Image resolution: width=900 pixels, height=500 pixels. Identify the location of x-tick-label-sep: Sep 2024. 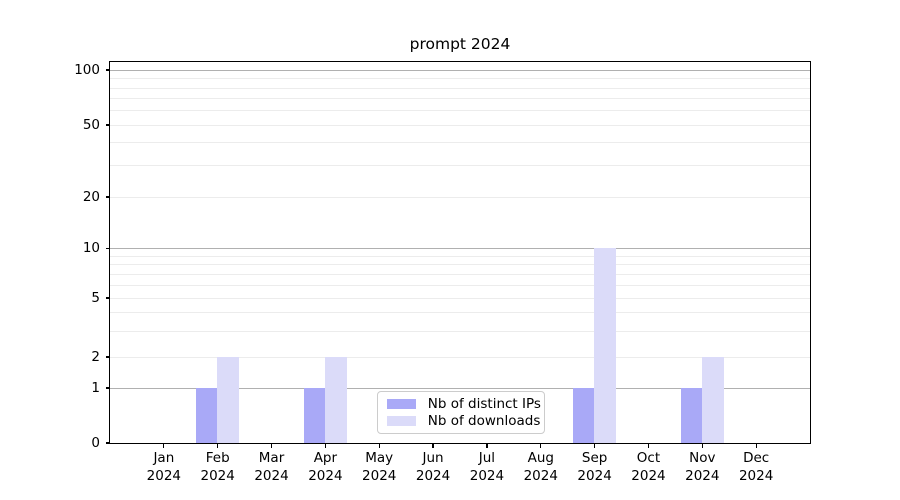
(595, 467).